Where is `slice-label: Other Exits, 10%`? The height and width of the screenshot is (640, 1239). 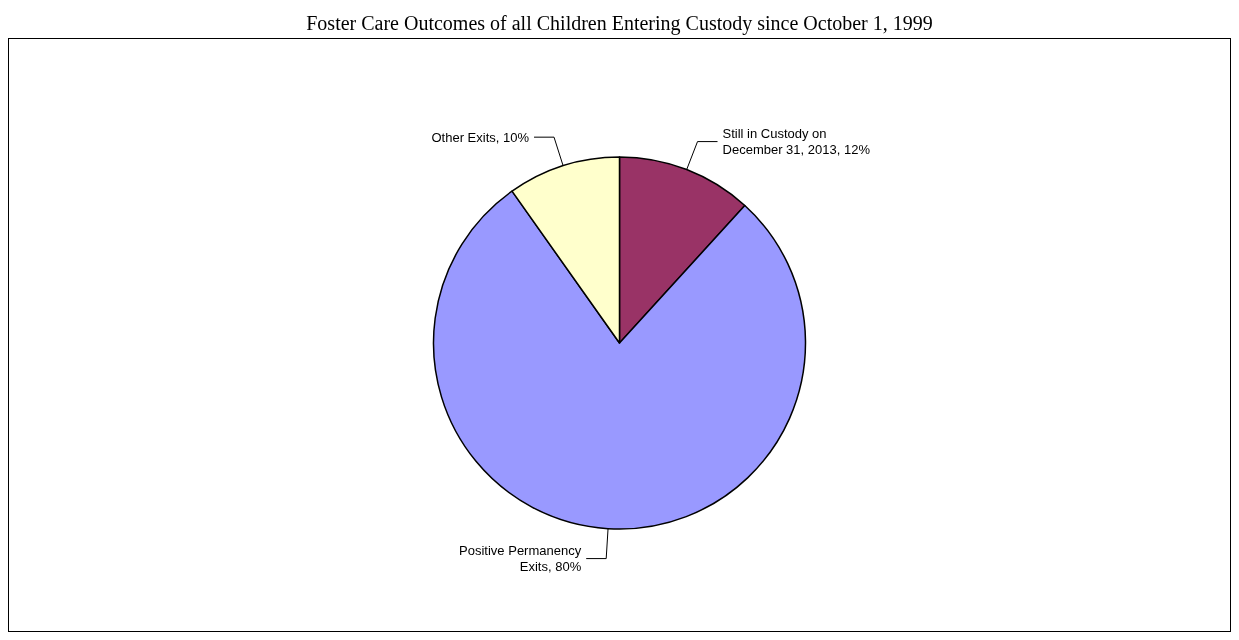 slice-label: Other Exits, 10% is located at coordinates (480, 137).